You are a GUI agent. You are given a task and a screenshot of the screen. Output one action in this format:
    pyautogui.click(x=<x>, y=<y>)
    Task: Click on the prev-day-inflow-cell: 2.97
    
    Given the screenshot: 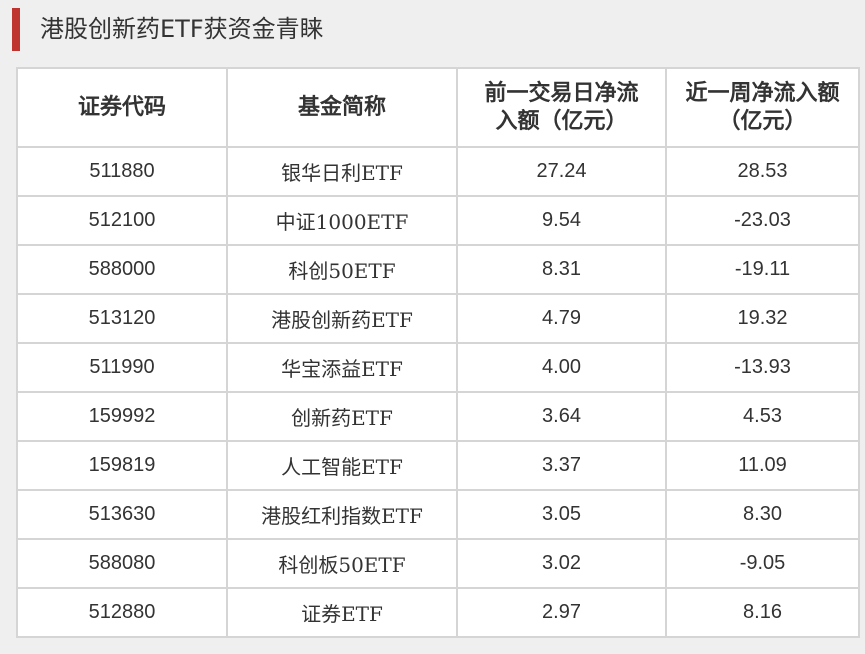 What is the action you would take?
    pyautogui.click(x=561, y=612)
    